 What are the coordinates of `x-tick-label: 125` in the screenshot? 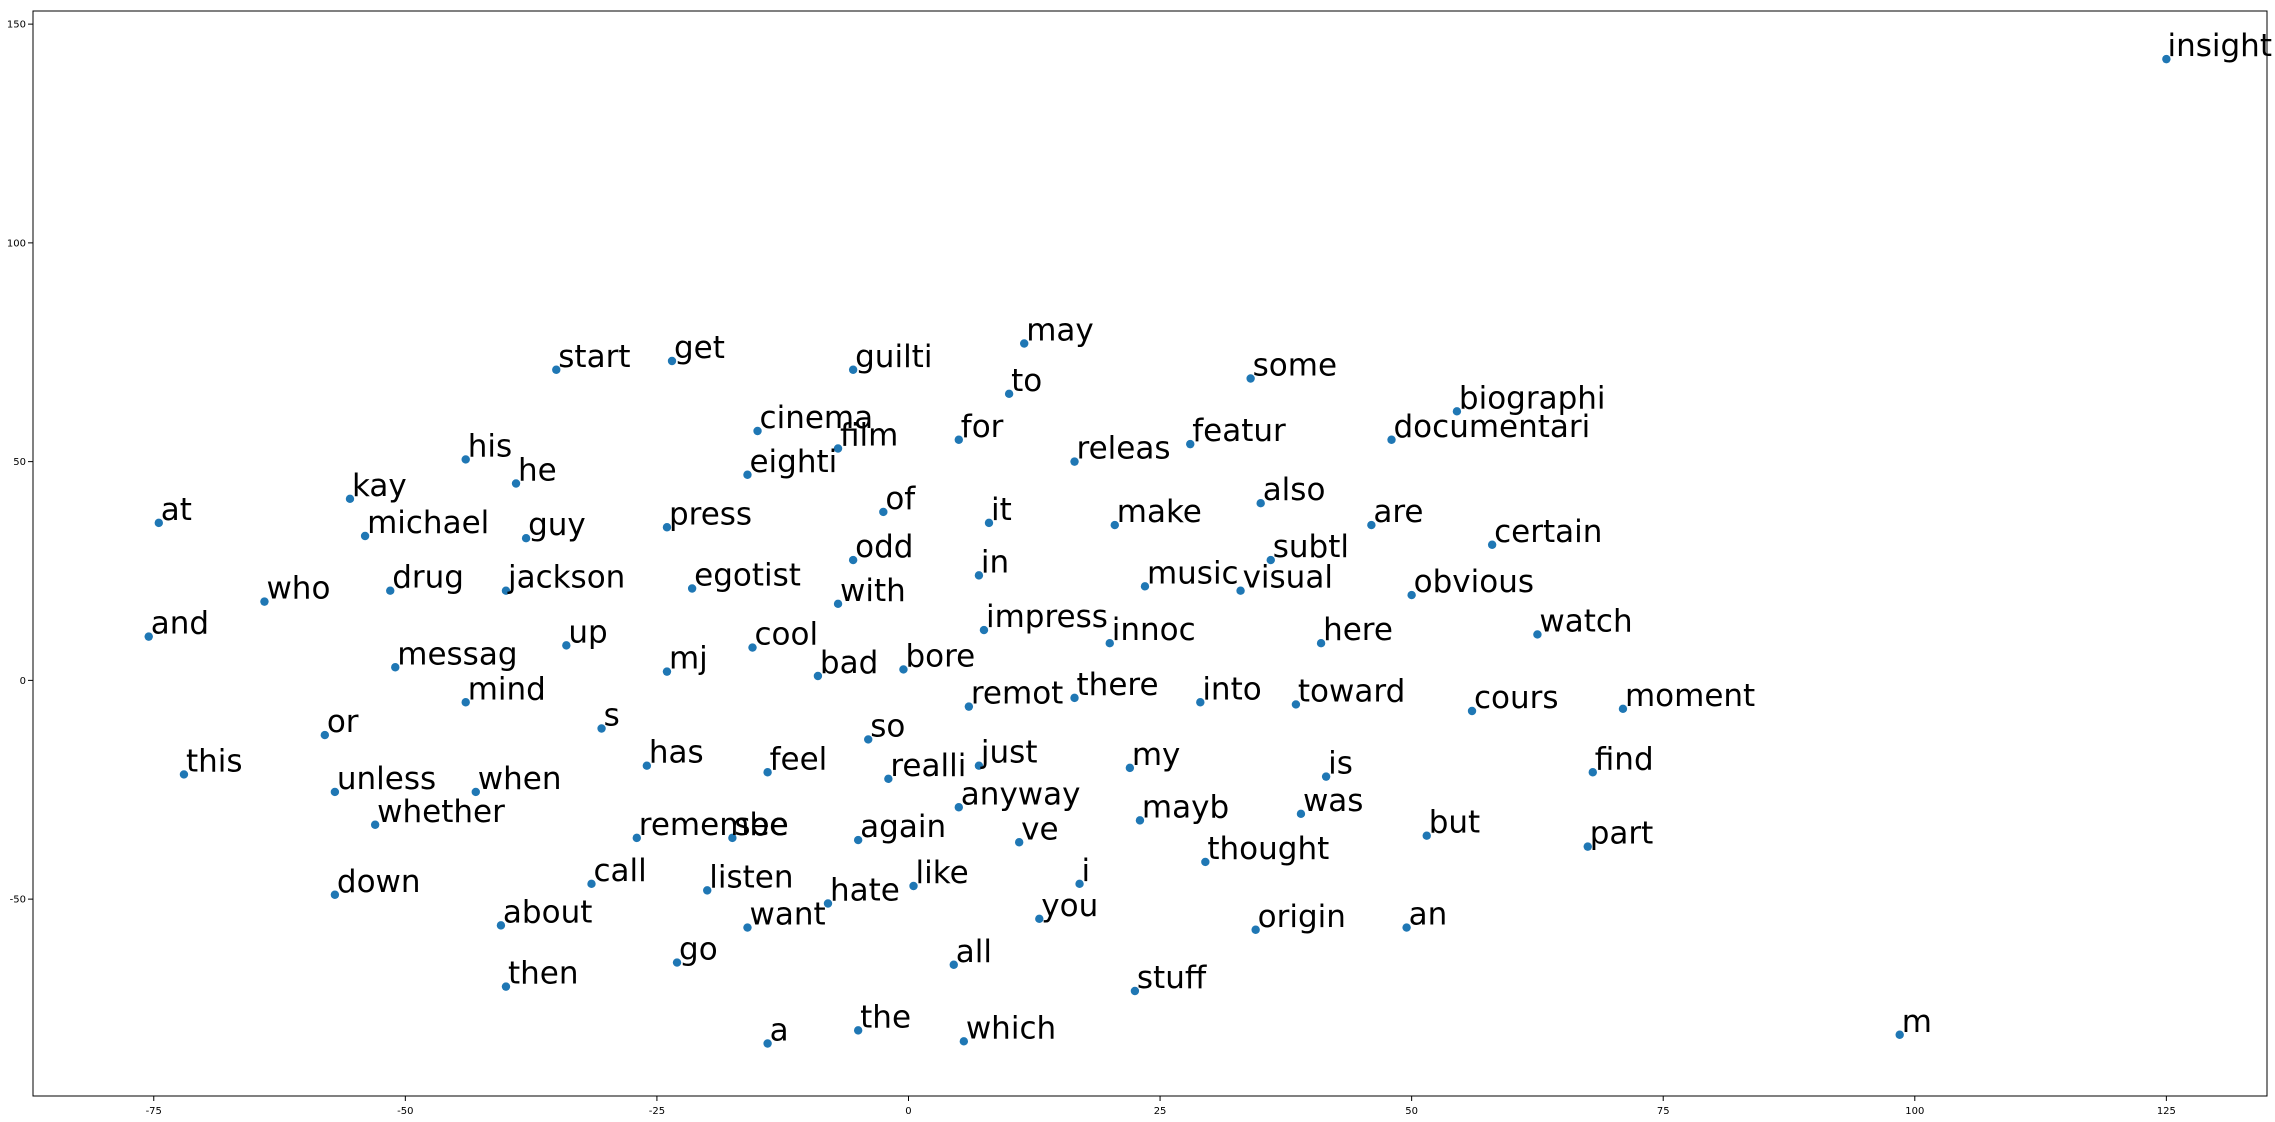 It's located at (2166, 1111).